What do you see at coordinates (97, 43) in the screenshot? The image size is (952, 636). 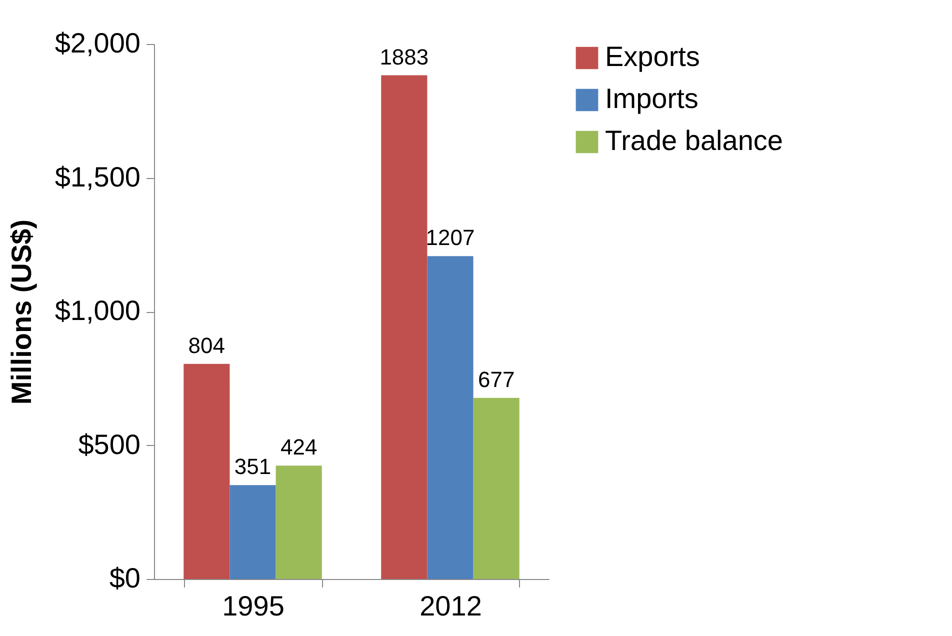 I see `y-tick-label: $2,000` at bounding box center [97, 43].